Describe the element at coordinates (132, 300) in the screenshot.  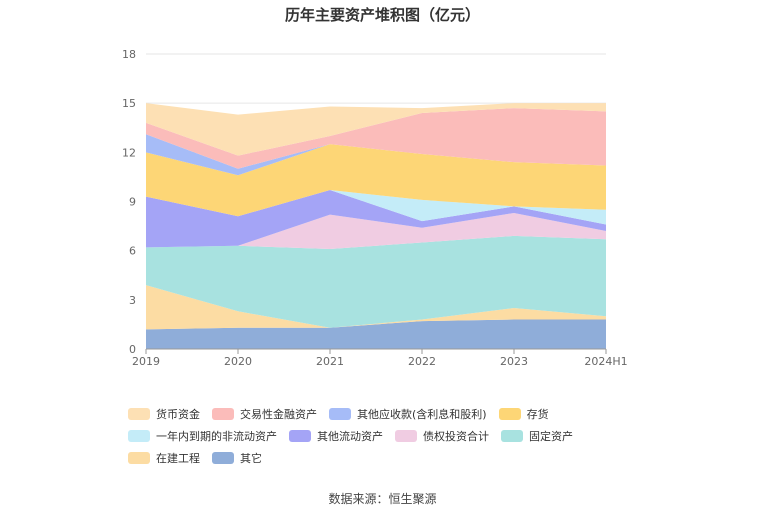
I see `y-tick-label: 3` at that location.